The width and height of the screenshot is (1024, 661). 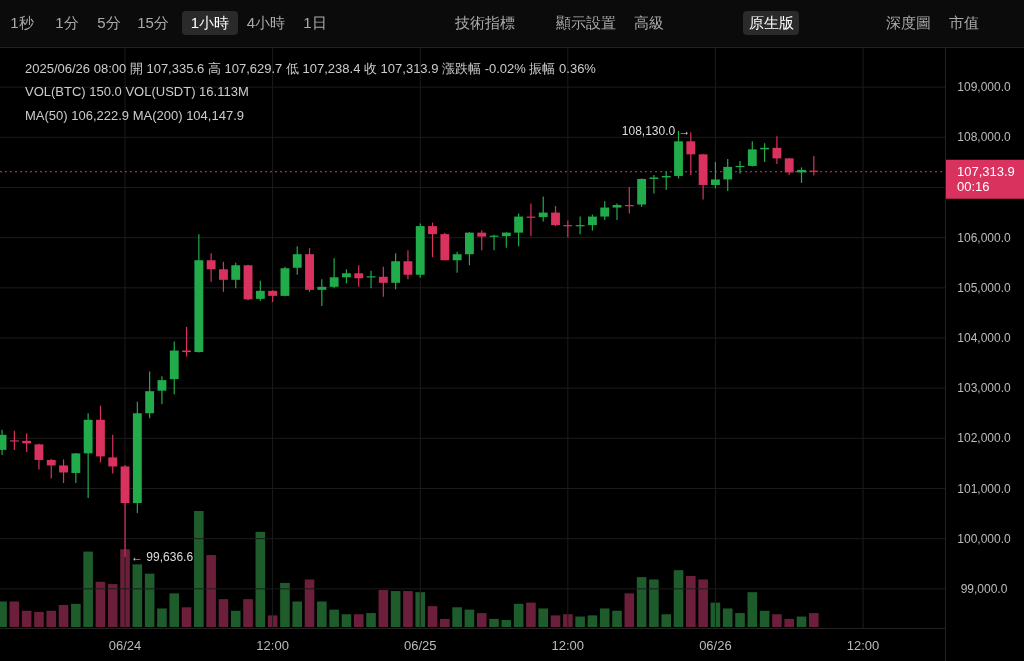 I want to click on annotation: 2025/06/26 08:00 開 107,335.6 高 107,629.7 低 107,238.4 收 107,313.9 漲跌幅 -0.02% 振幅 0.36%, so click(x=311, y=68).